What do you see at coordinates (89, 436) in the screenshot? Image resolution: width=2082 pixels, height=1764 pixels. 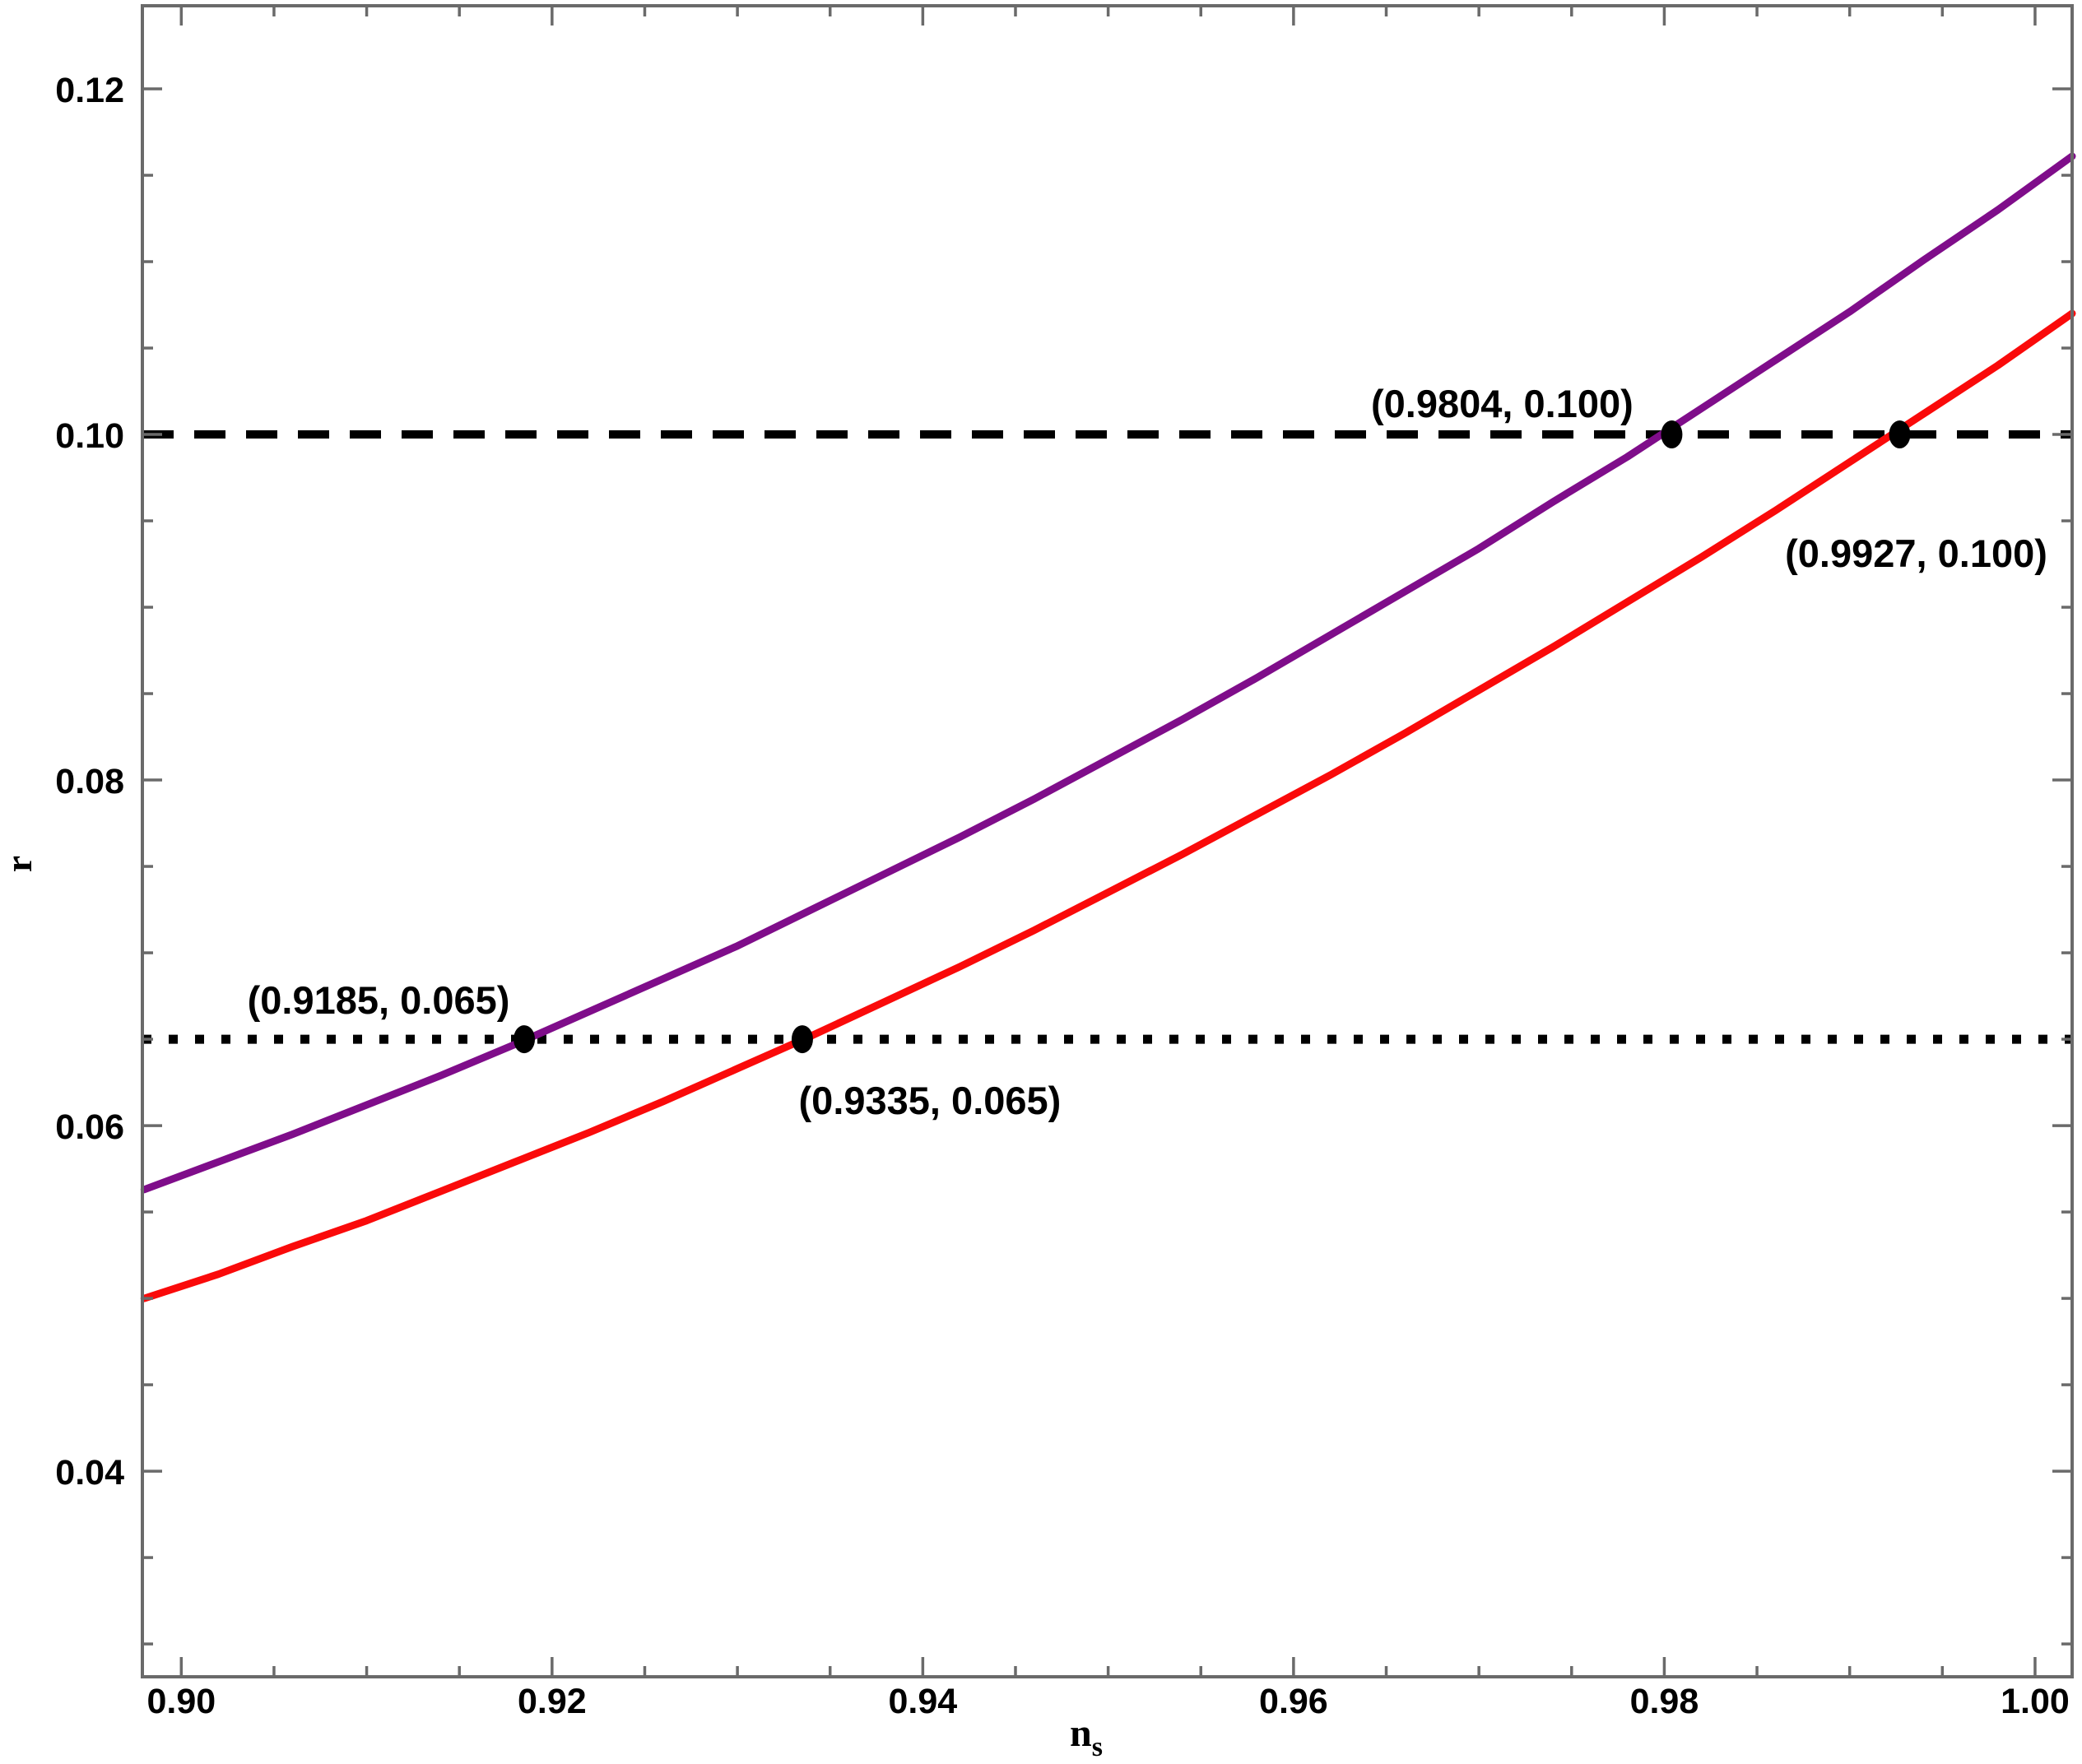 I see `y-tick-label: 0.10` at bounding box center [89, 436].